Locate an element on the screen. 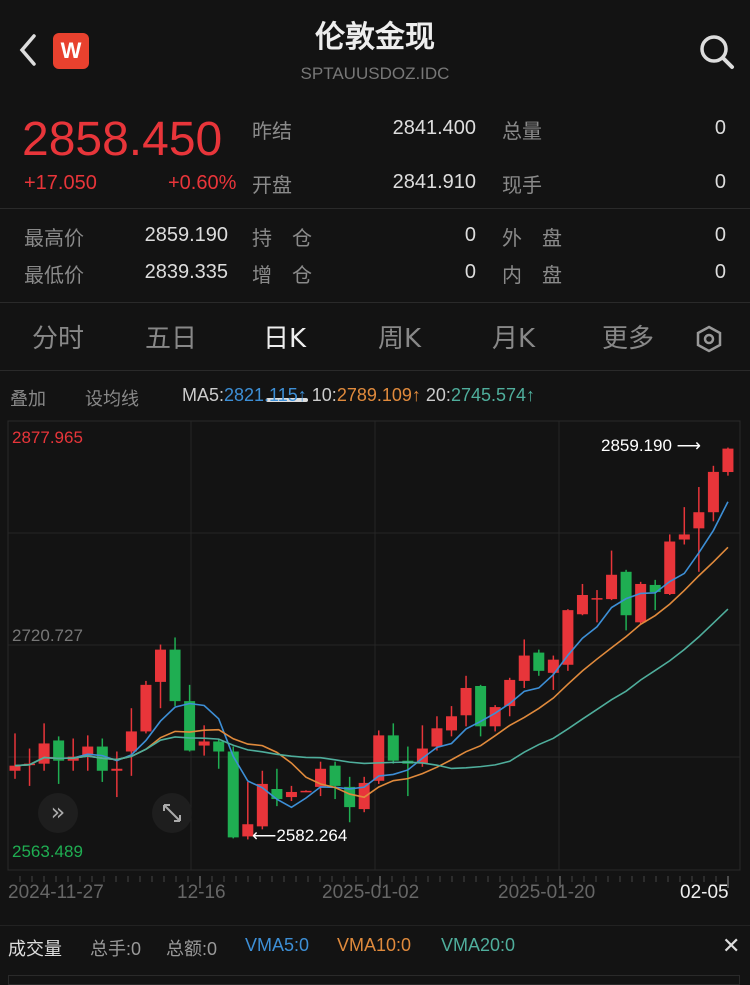 This screenshot has height=985, width=750. position-value: 0 is located at coordinates (470, 235).